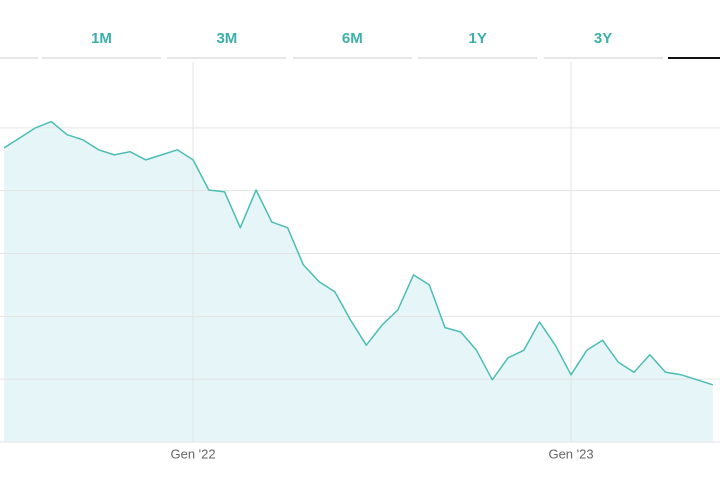 The image size is (720, 480). What do you see at coordinates (227, 38) in the screenshot?
I see `range-tab: 3M` at bounding box center [227, 38].